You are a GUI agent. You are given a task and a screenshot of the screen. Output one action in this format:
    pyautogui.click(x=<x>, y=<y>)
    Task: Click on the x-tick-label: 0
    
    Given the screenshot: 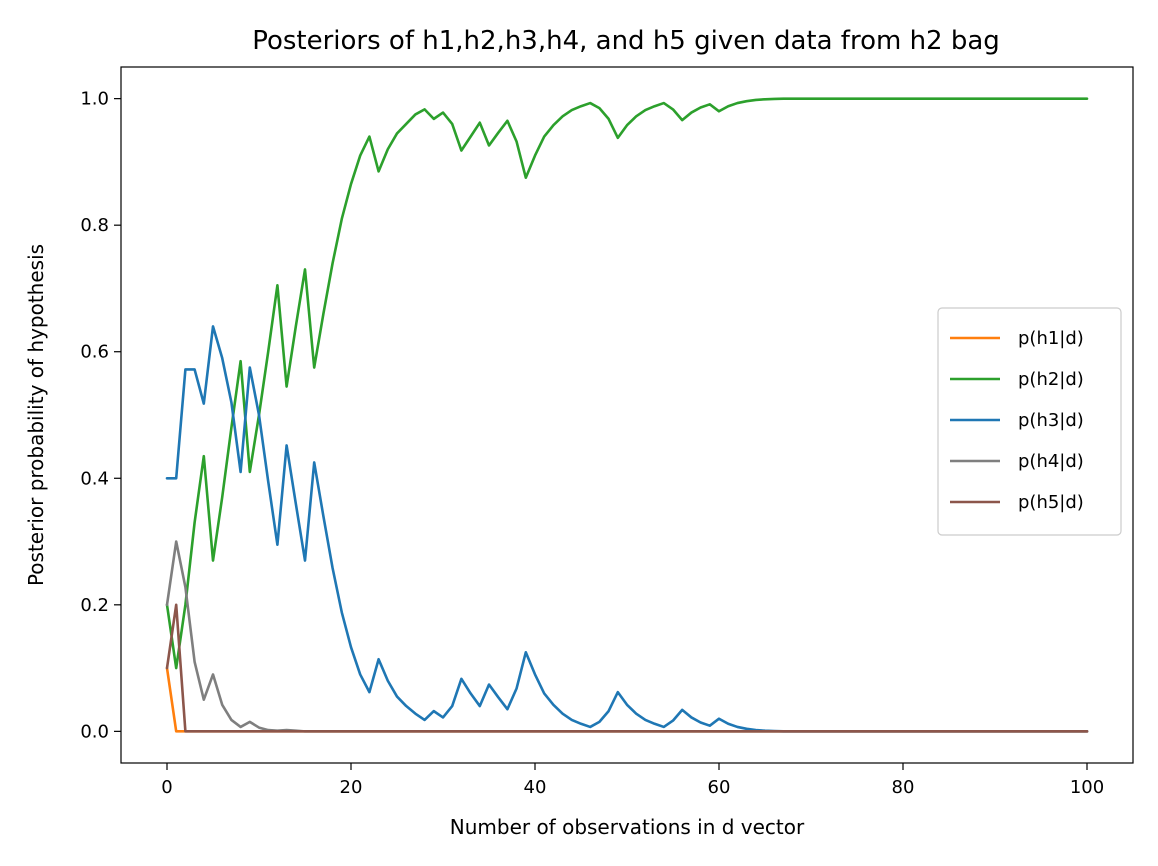 What is the action you would take?
    pyautogui.click(x=166, y=787)
    